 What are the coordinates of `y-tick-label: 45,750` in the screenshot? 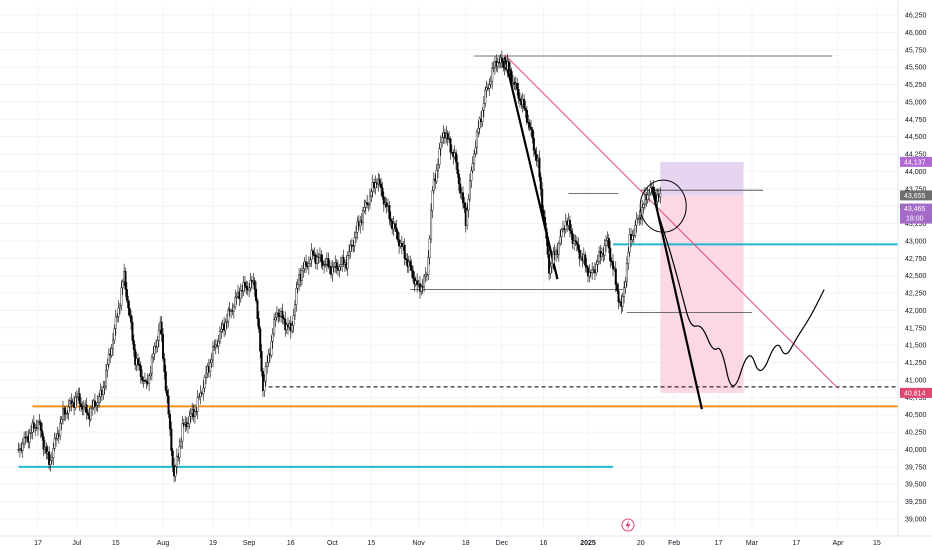 It's located at (916, 50).